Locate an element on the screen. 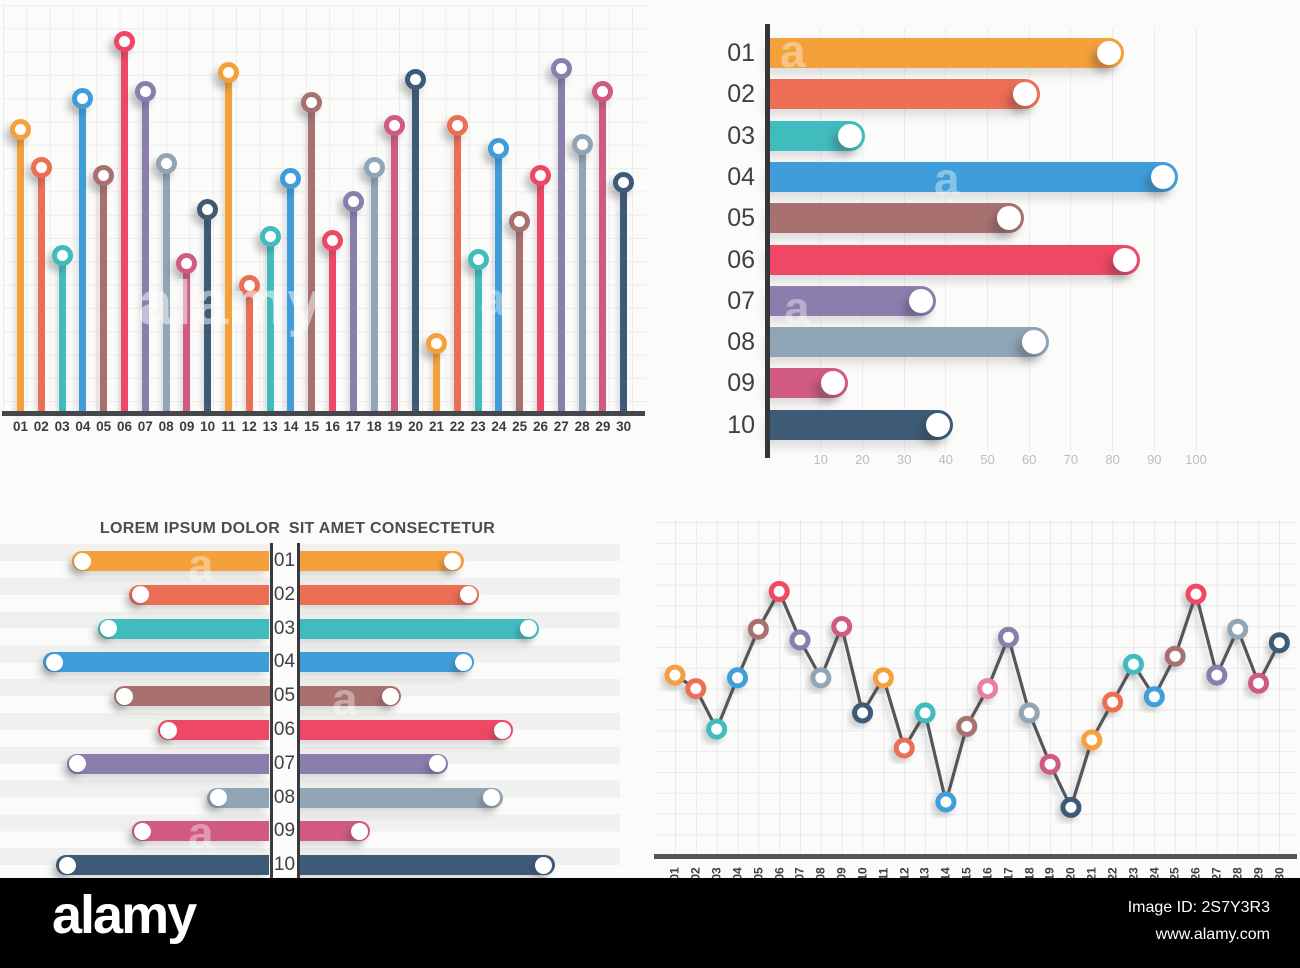 This screenshot has height=968, width=1300. lollipop-axis-label: 25 is located at coordinates (520, 426).